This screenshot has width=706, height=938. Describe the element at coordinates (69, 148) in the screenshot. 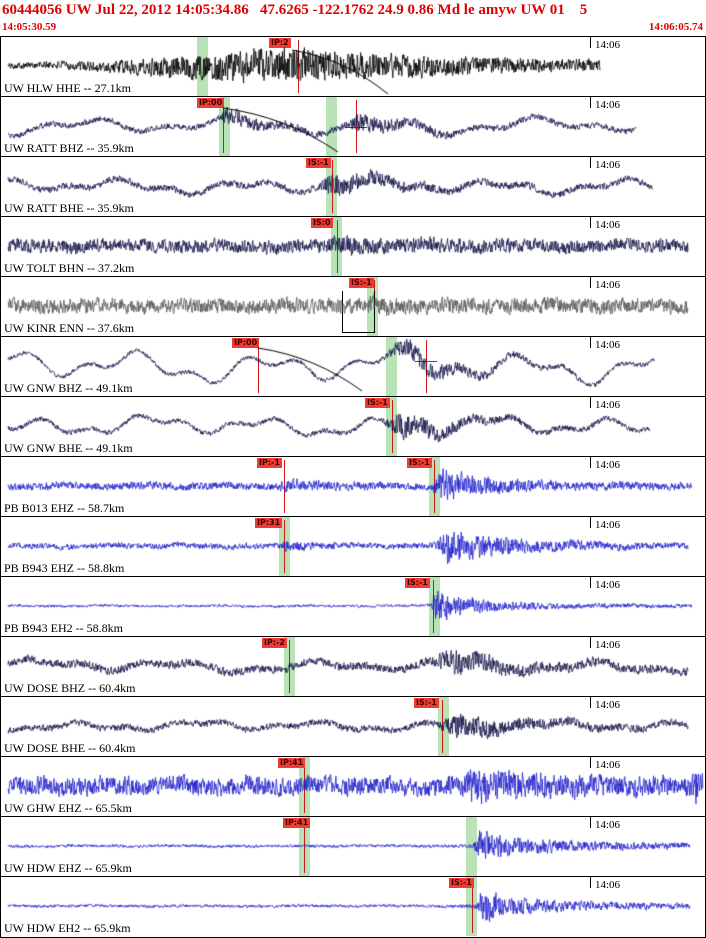

I see `station-label: UW RATT BHZ -- 35.9km` at that location.